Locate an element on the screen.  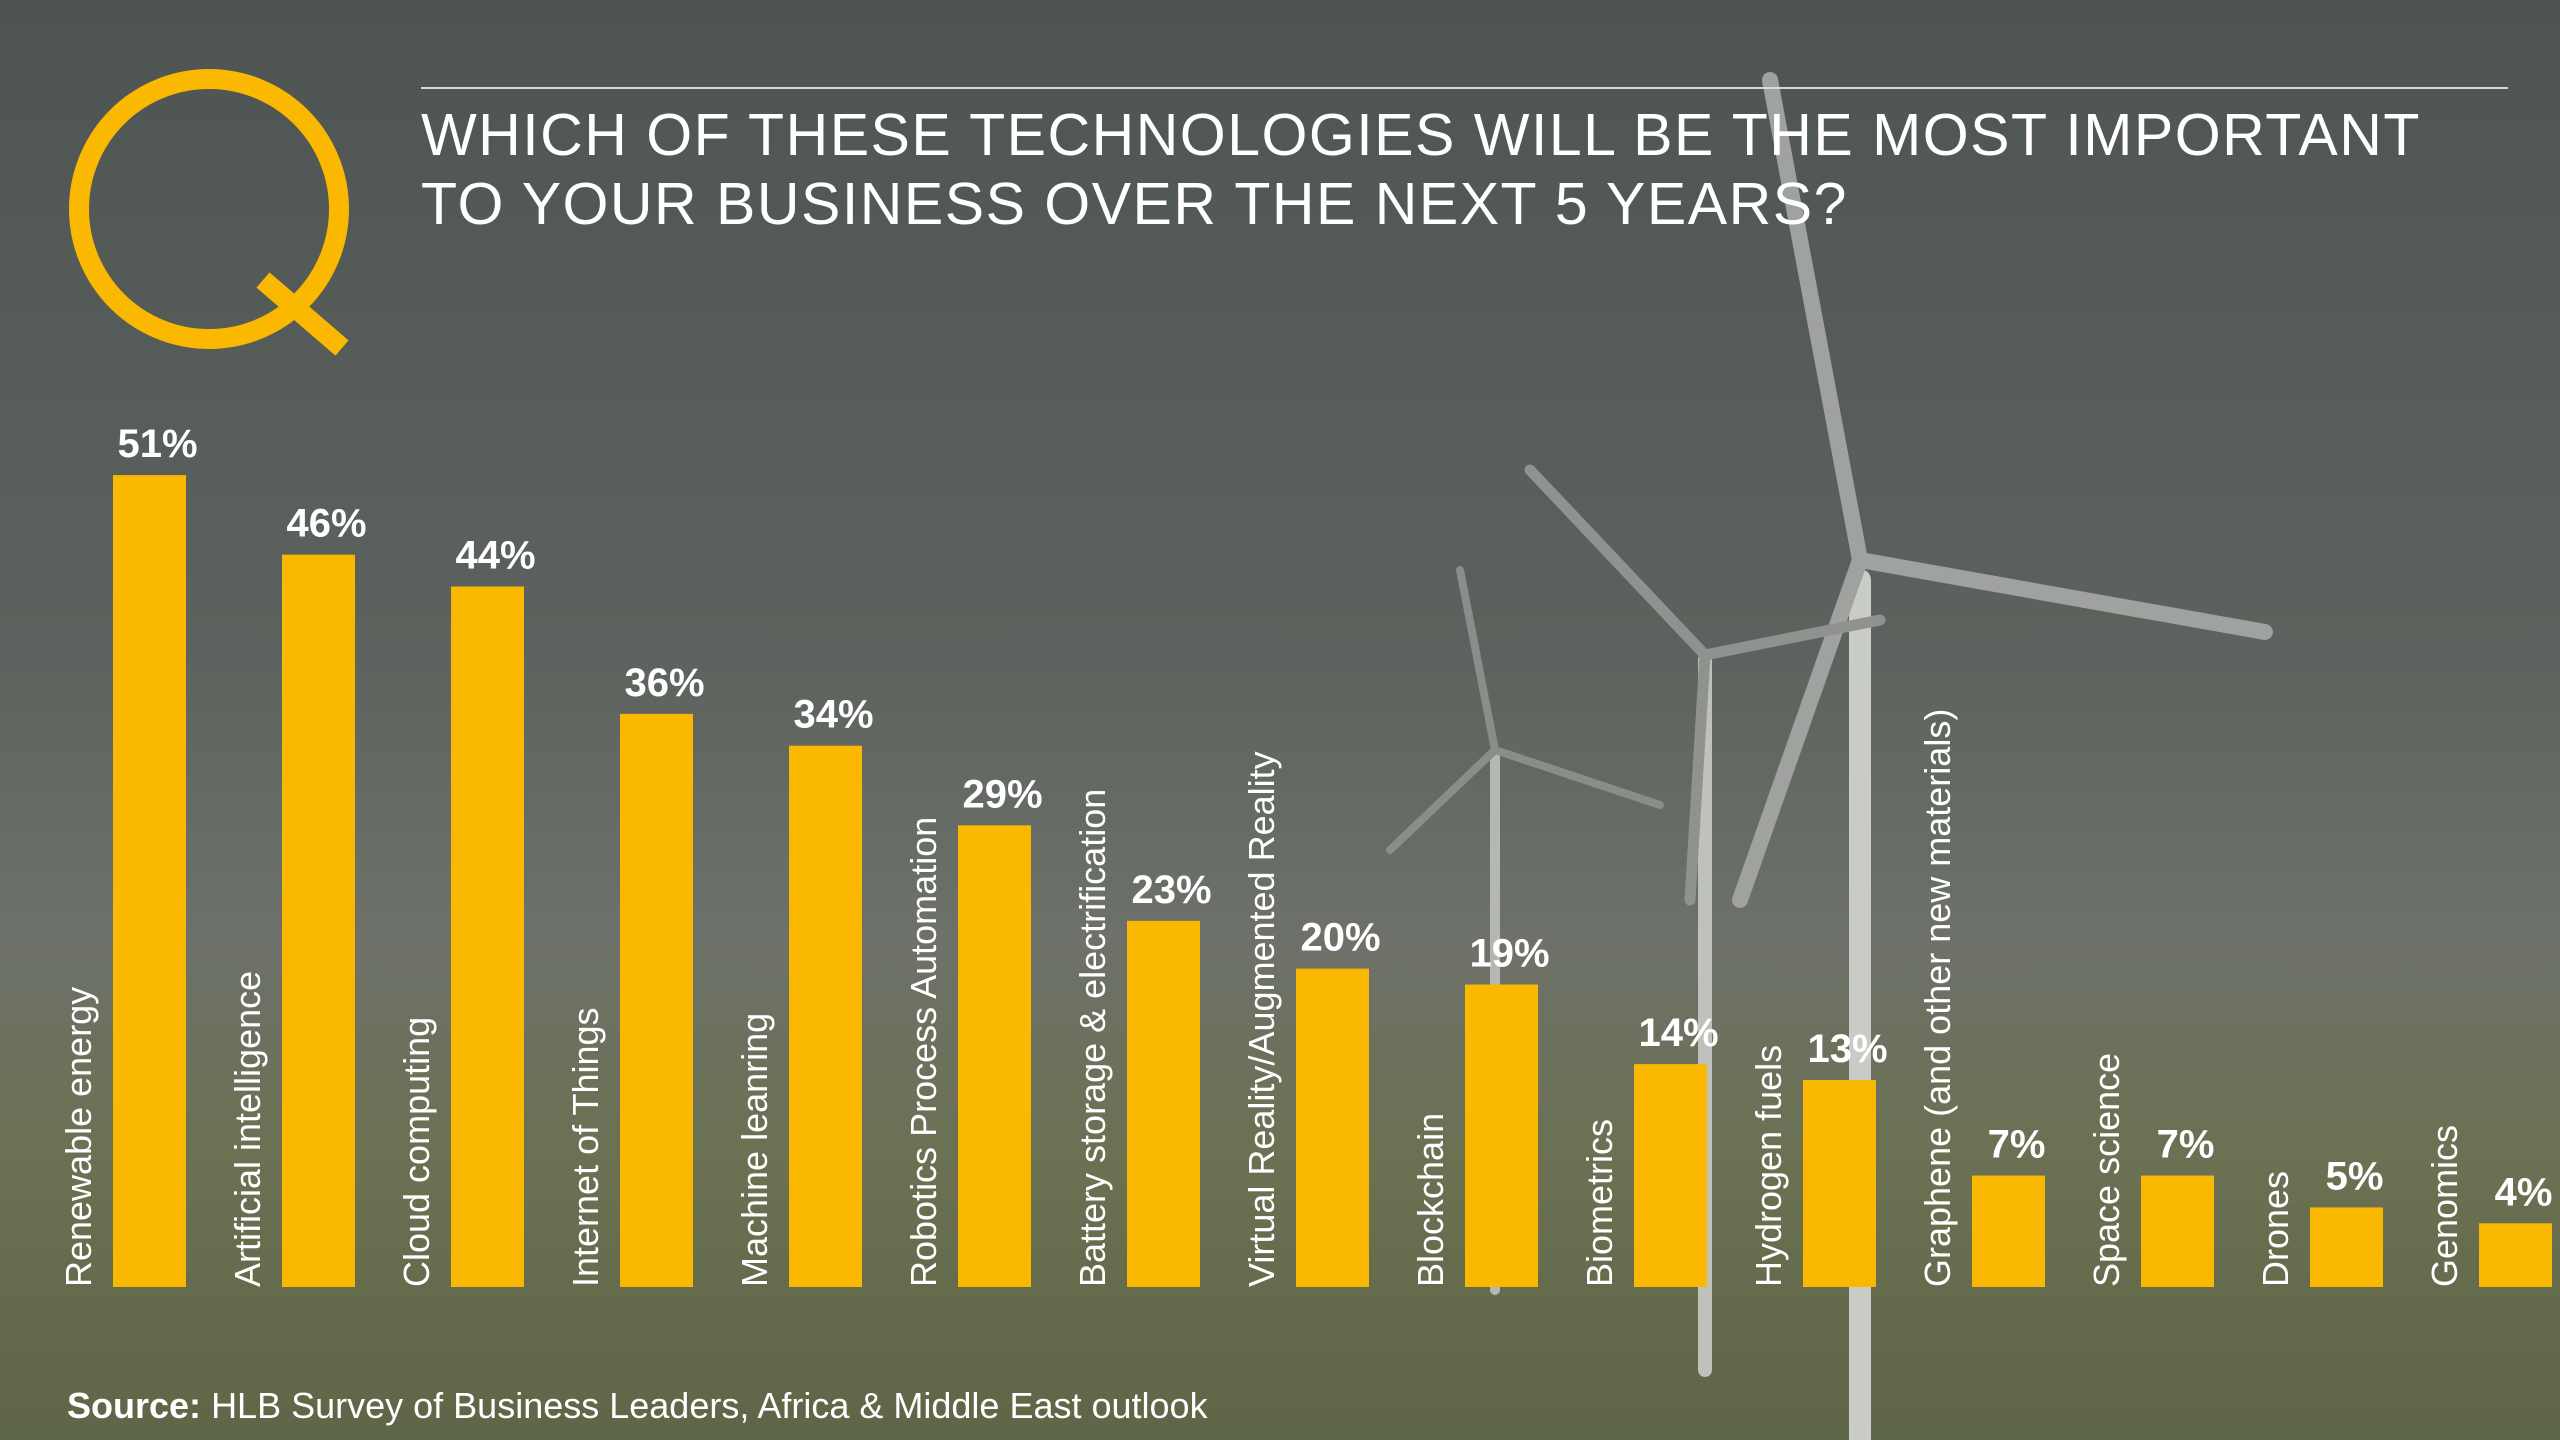
category-label: Robotics Process Automation is located at coordinates (923, 1052).